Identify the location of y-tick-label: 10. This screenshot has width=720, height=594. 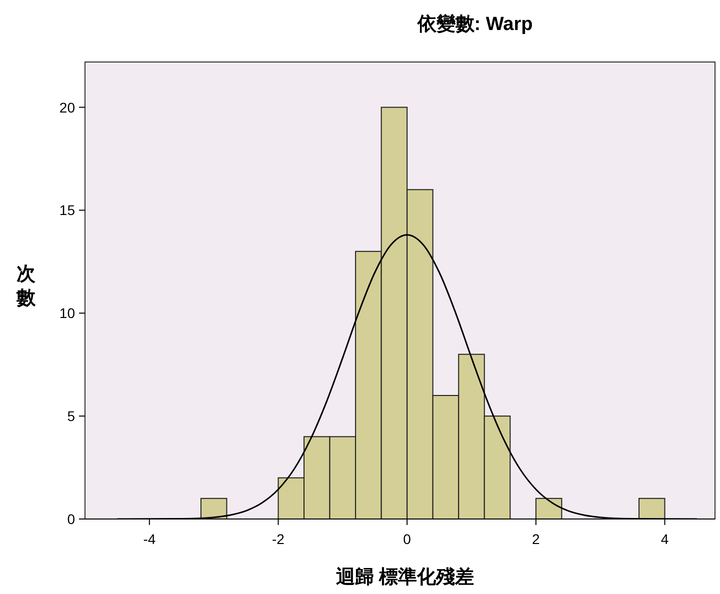
(67, 313).